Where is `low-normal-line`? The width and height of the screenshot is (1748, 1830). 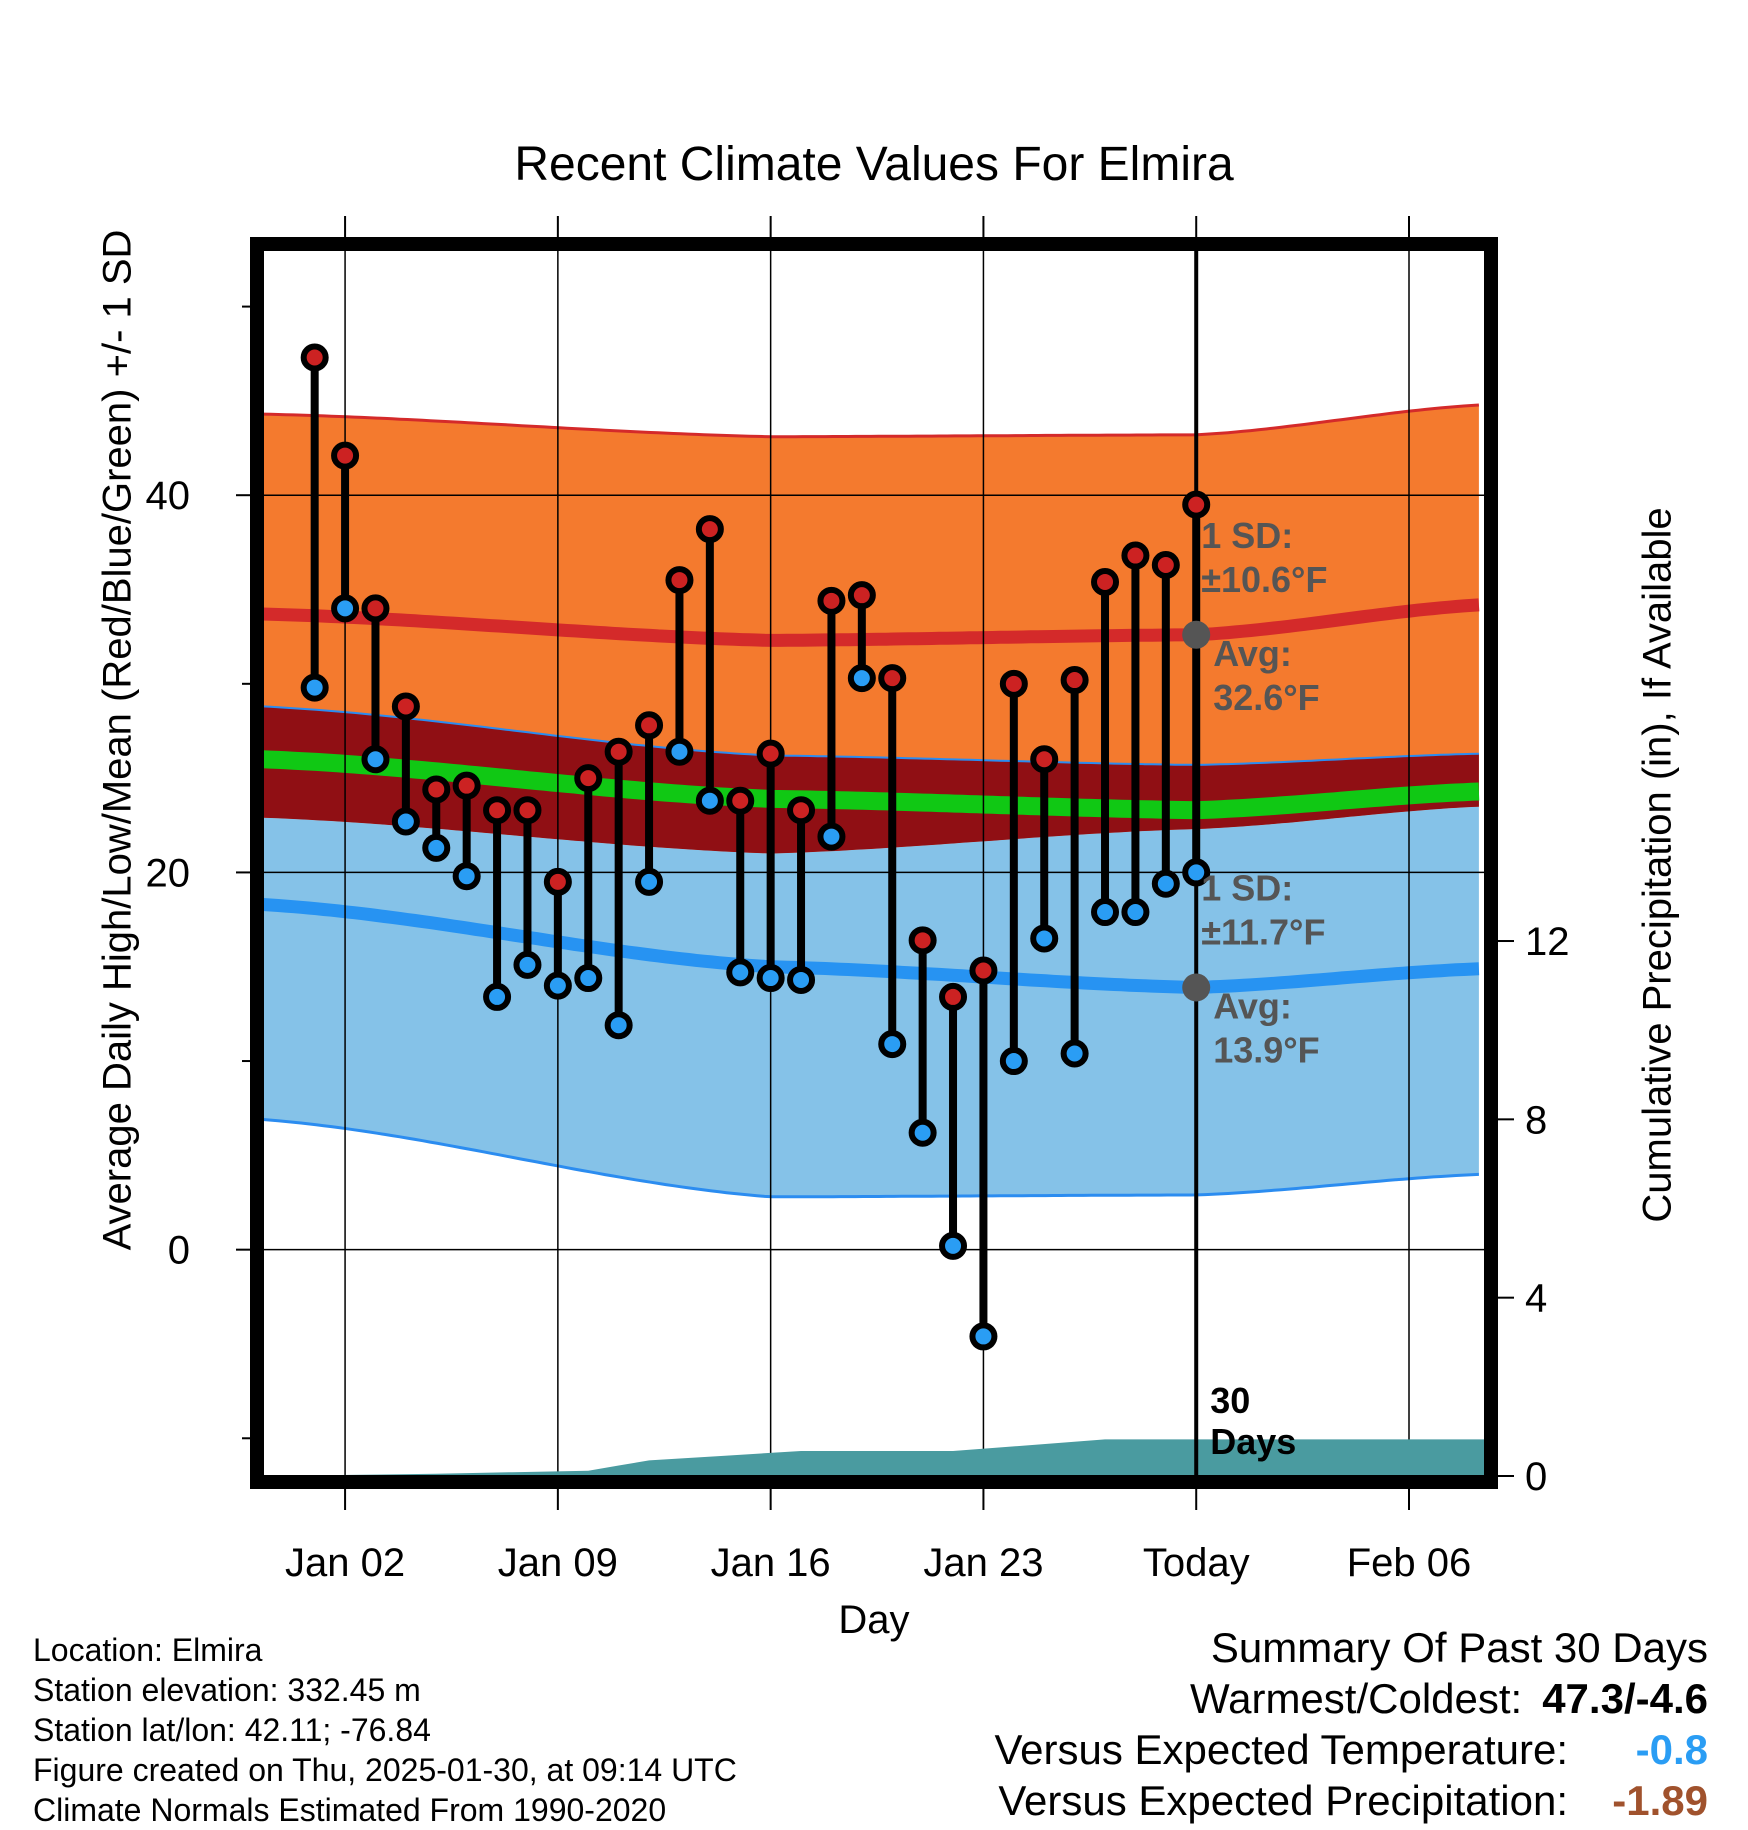
low-normal-line is located at coordinates (871, 946).